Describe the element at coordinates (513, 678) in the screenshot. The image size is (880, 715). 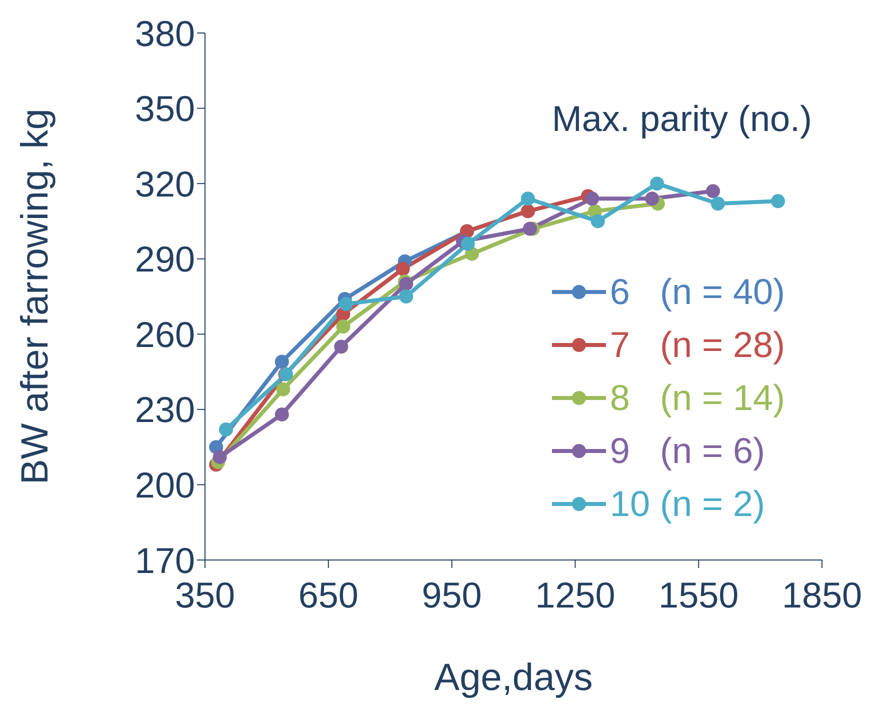
I see `x-axis-title: Age,days` at that location.